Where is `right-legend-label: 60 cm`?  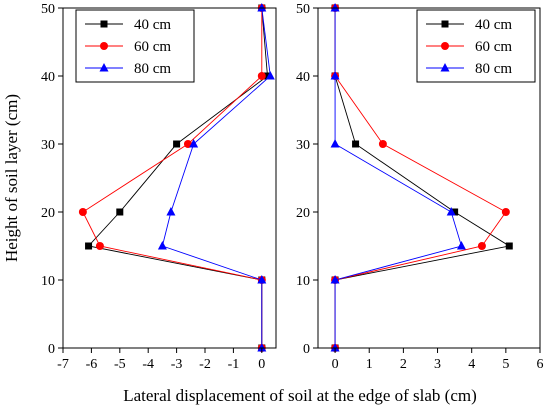
right-legend-label: 60 cm is located at coordinates (493, 47).